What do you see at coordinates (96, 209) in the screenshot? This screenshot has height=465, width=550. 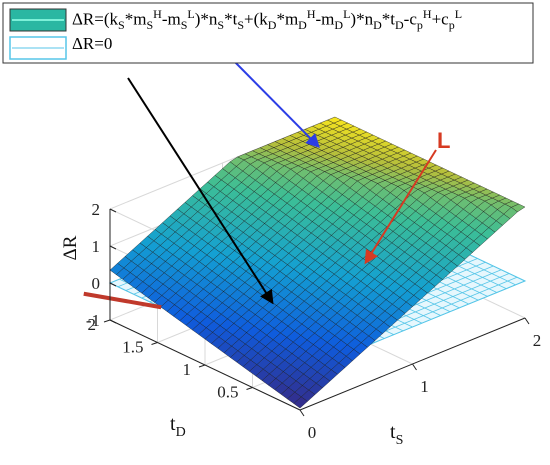 I see `z-tick-label: 2` at bounding box center [96, 209].